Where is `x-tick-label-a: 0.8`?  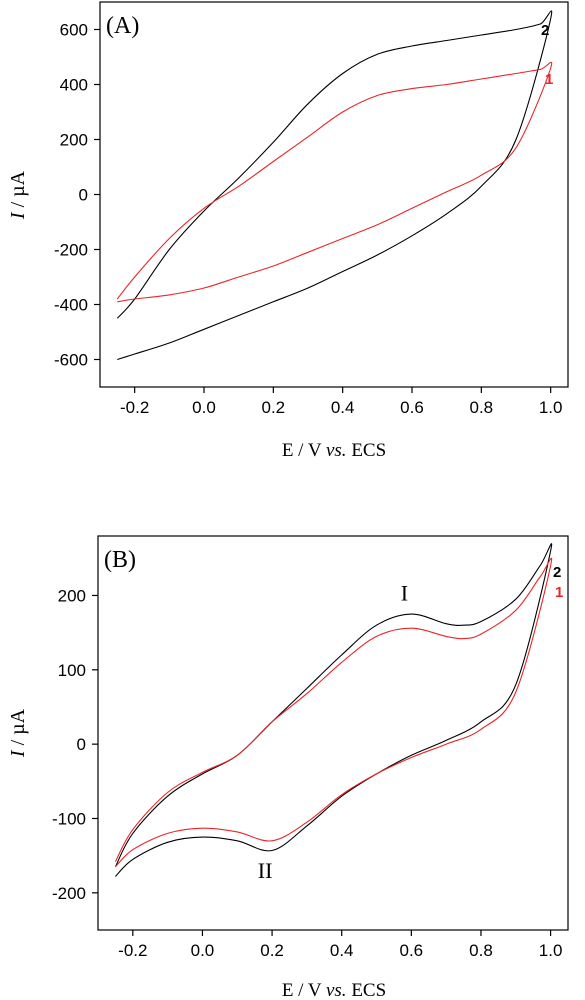 x-tick-label-a: 0.8 is located at coordinates (482, 407).